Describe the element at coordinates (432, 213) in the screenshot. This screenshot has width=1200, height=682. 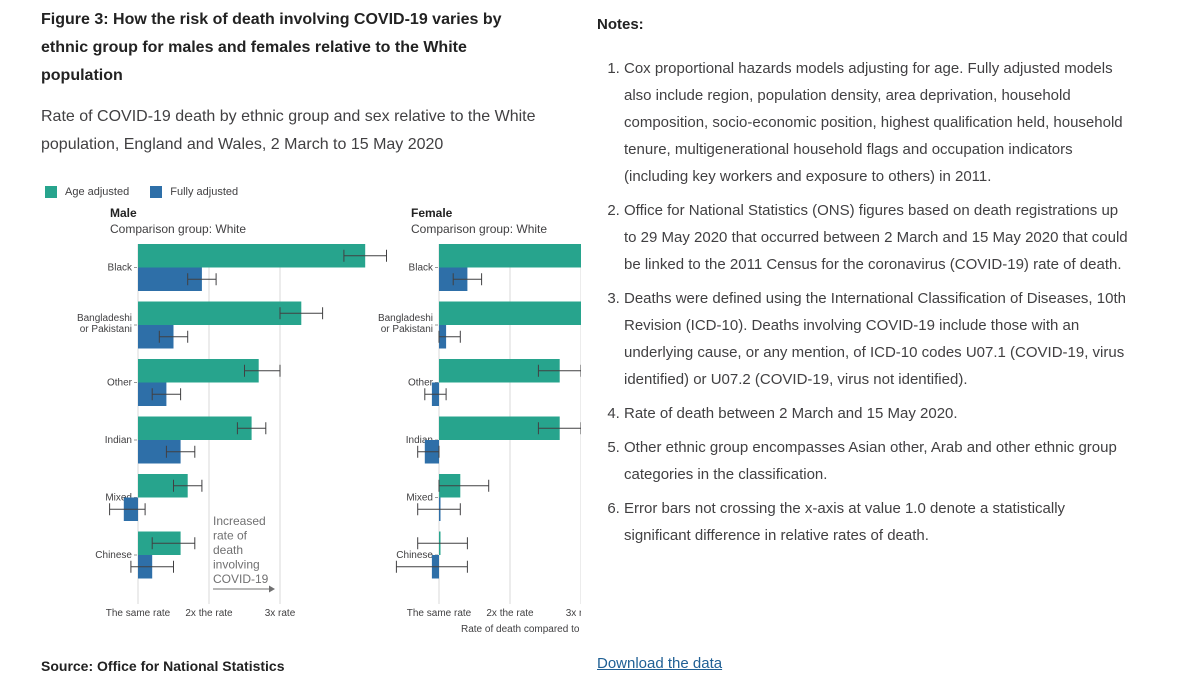
I see `panel-title: Female` at that location.